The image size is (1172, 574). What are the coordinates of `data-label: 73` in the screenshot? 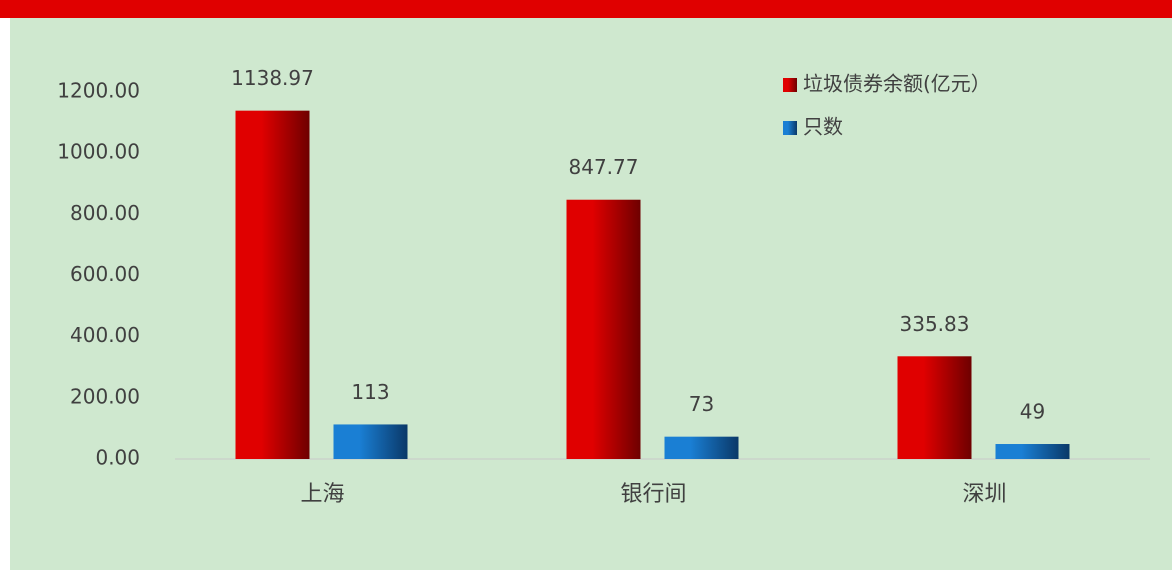 It's located at (701, 404).